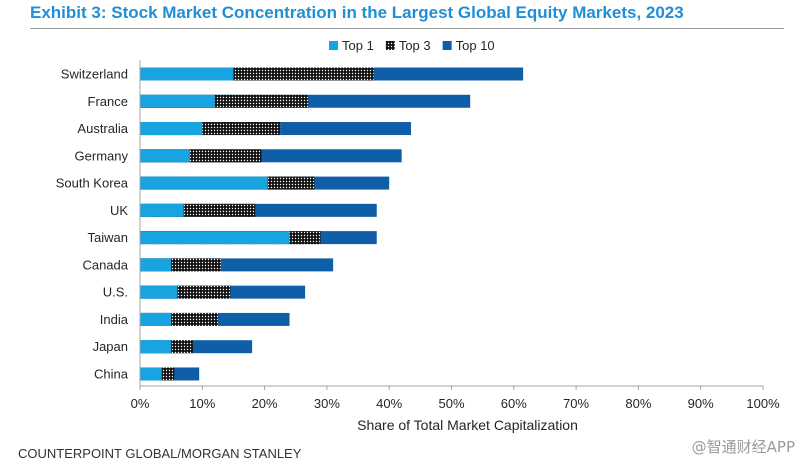 This screenshot has height=466, width=803. Describe the element at coordinates (451, 403) in the screenshot. I see `x-tick-label: 50%` at that location.